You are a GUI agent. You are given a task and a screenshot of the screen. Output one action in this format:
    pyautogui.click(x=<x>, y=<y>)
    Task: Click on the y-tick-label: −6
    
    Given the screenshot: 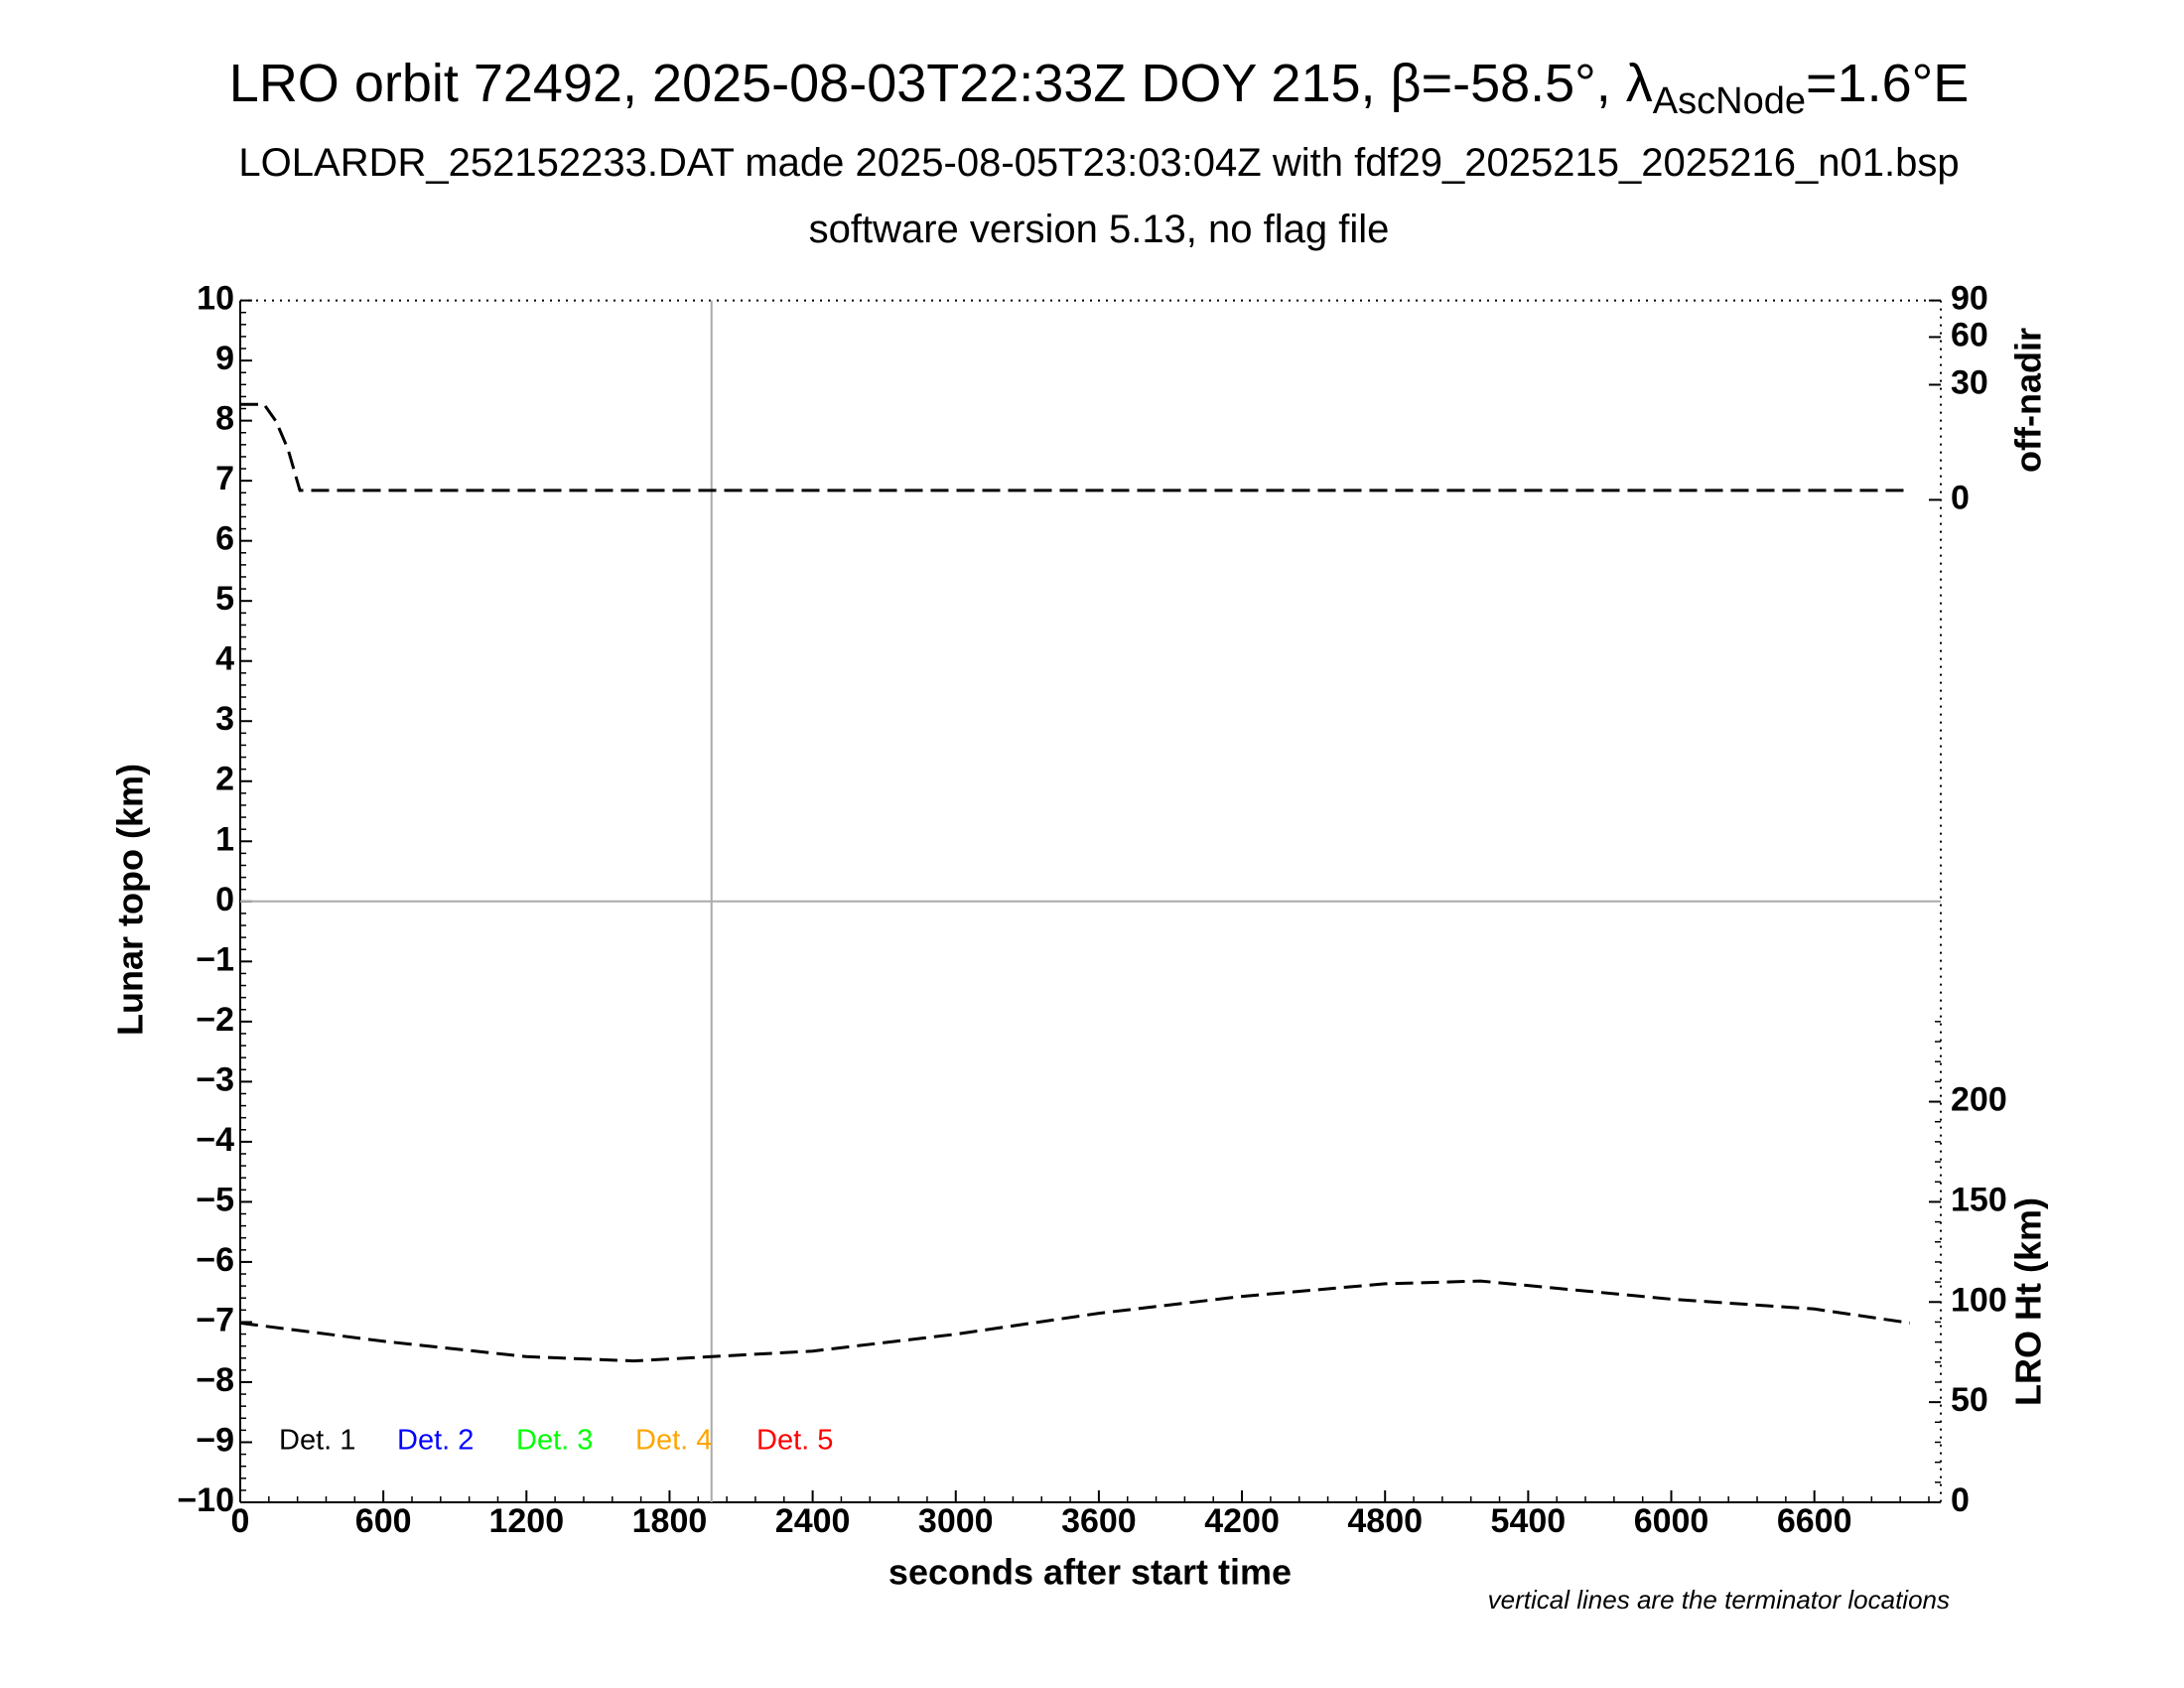 What is the action you would take?
    pyautogui.click(x=215, y=1260)
    